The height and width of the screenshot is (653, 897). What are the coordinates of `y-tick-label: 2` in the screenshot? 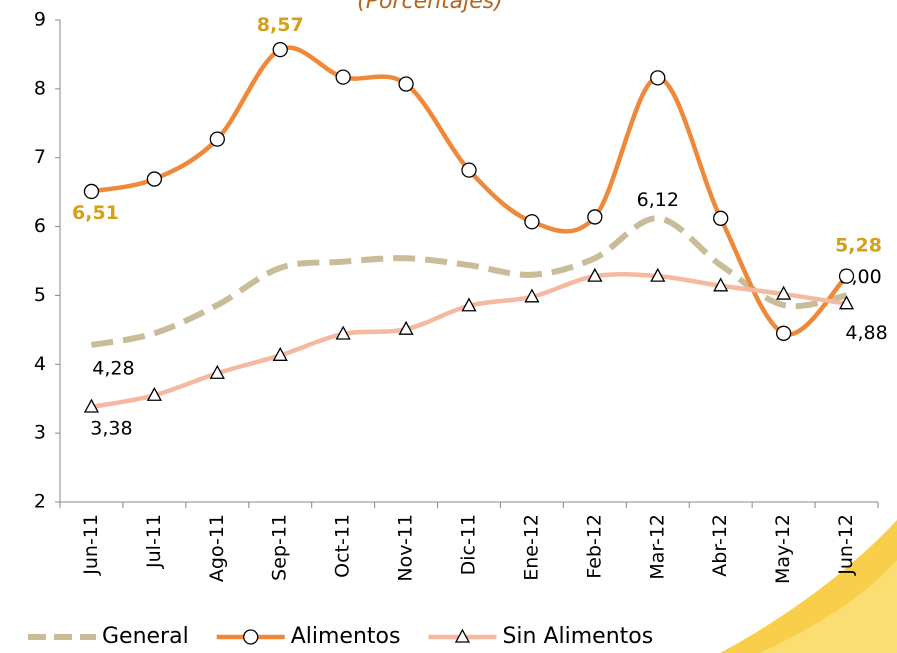 It's located at (40, 502).